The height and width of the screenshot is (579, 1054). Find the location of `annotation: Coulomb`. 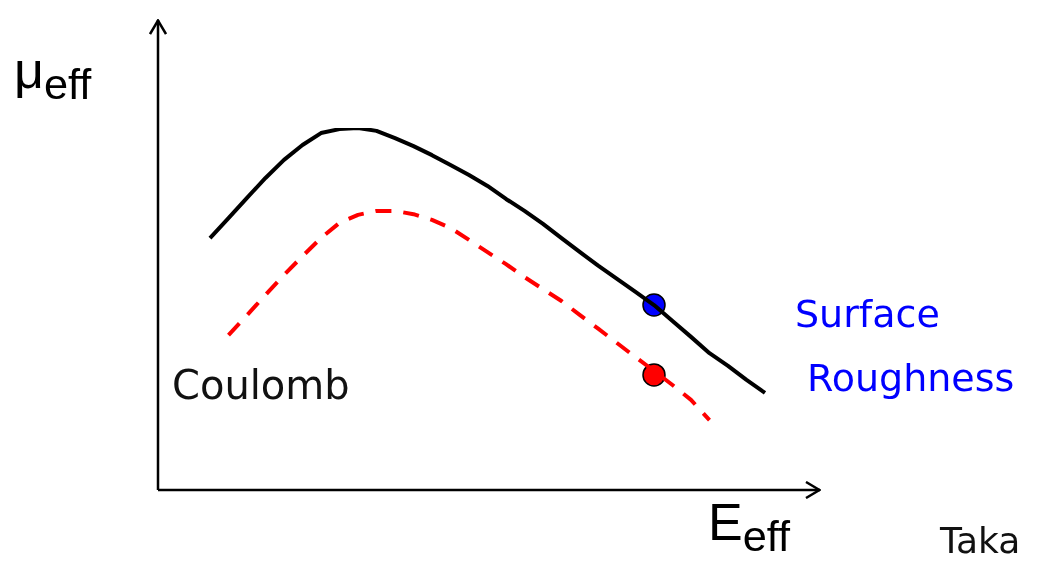

annotation: Coulomb is located at coordinates (261, 385).